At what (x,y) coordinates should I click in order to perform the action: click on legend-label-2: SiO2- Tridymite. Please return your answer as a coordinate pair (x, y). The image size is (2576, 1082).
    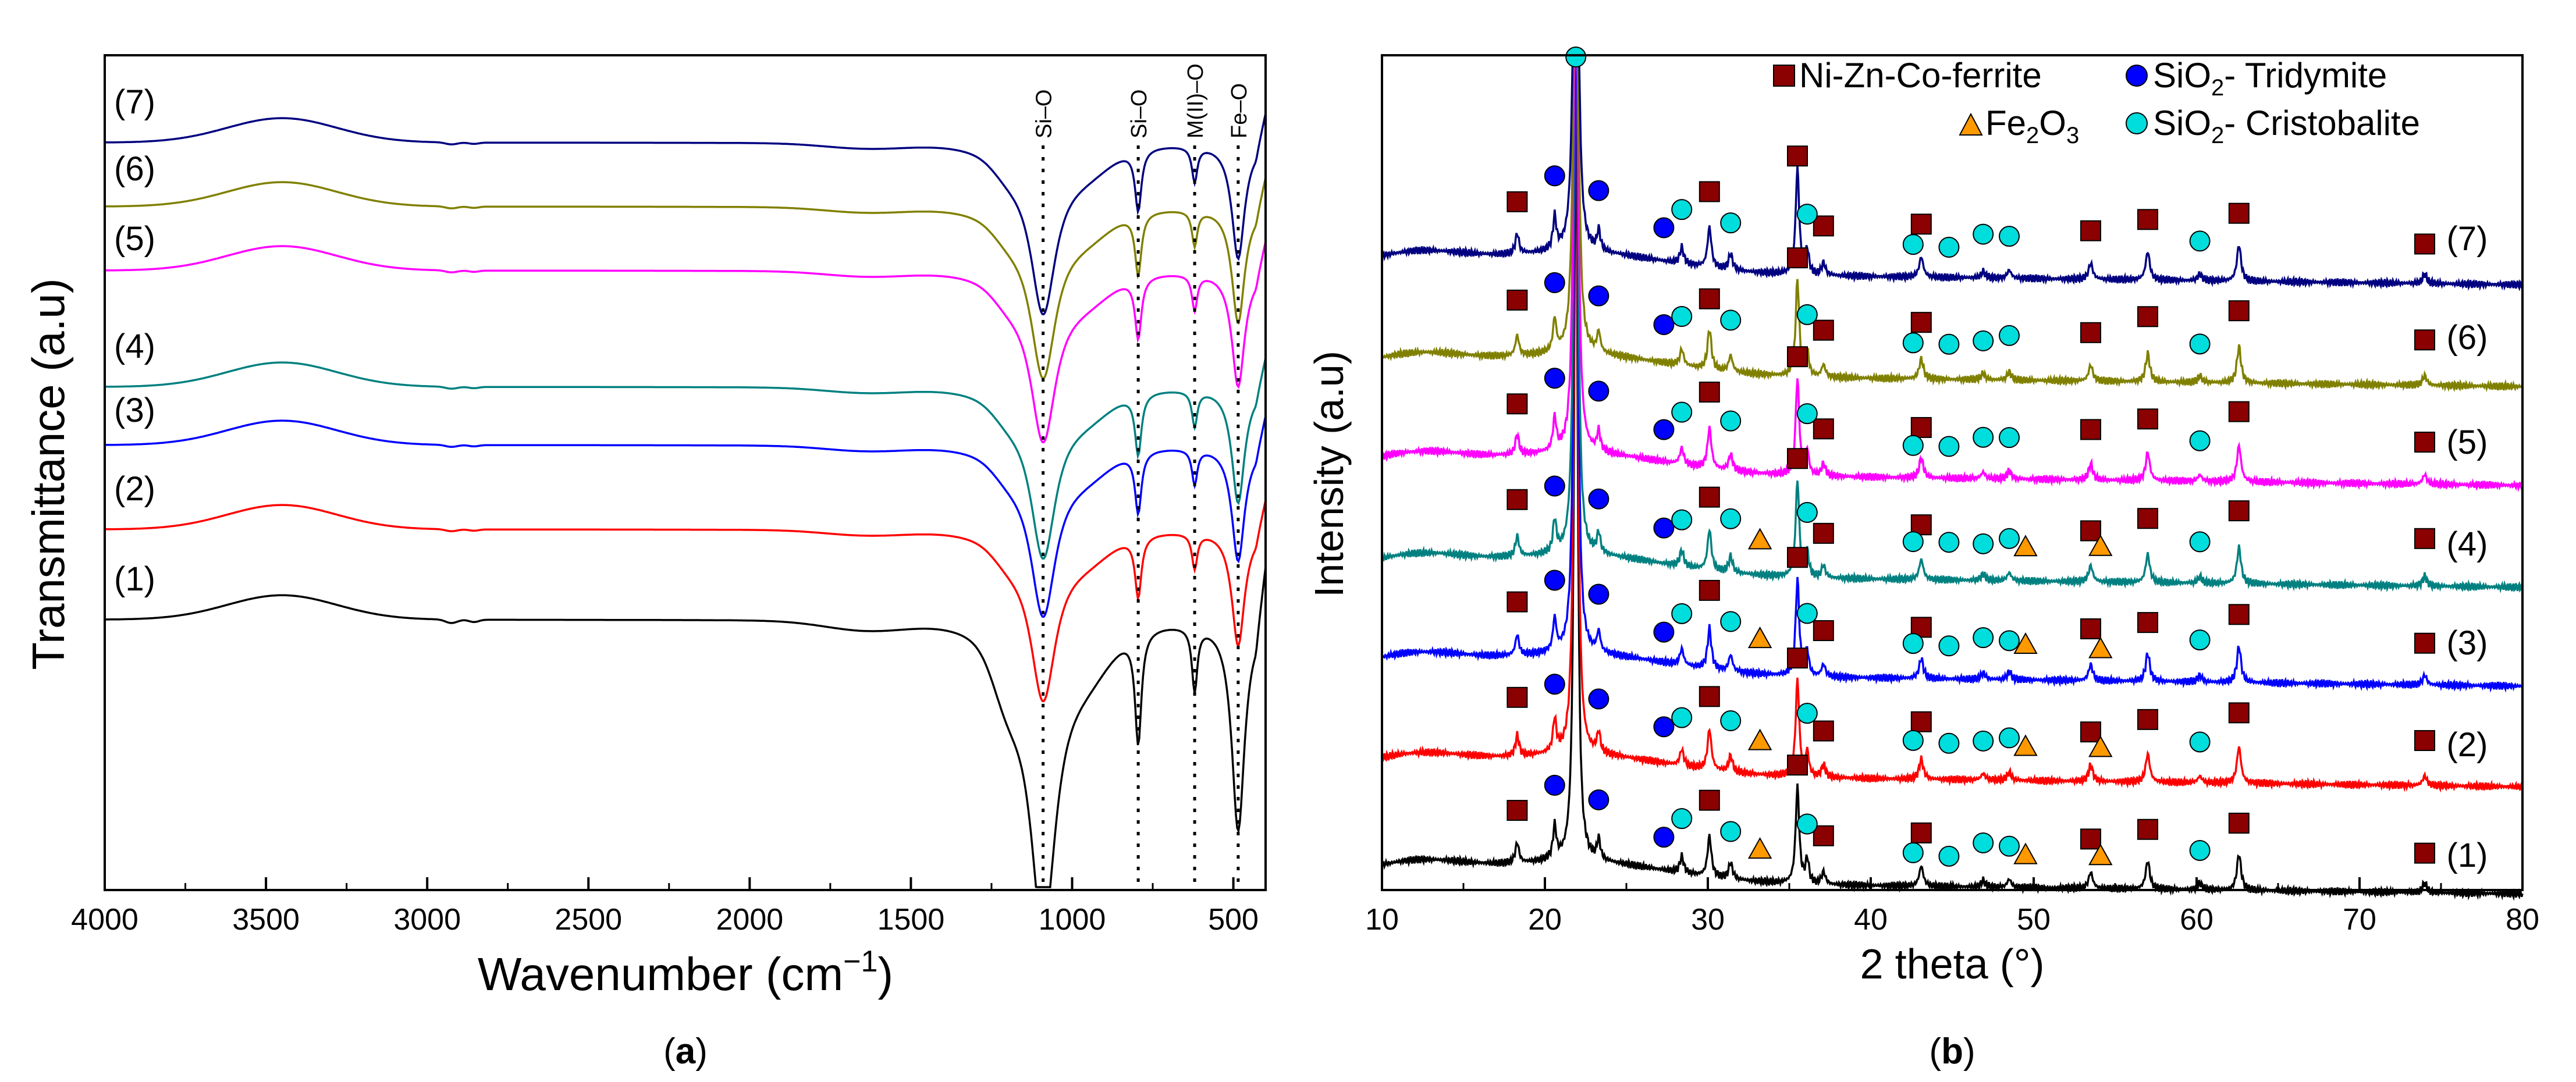
    Looking at the image, I should click on (2270, 78).